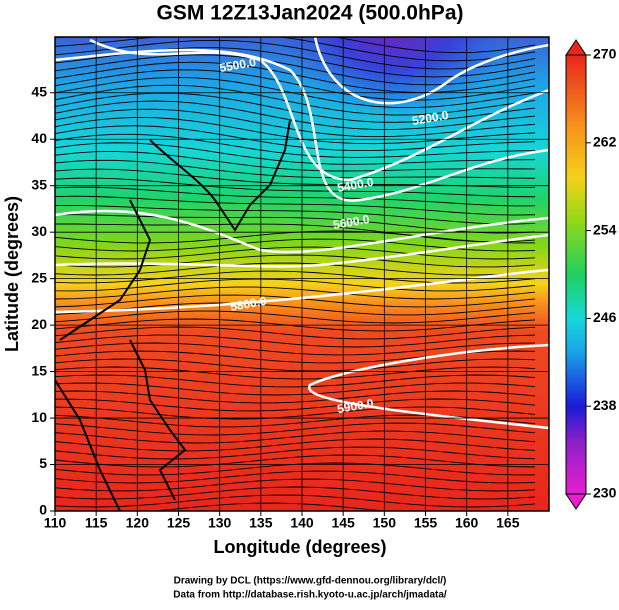 The height and width of the screenshot is (610, 619). I want to click on colorbar-under, so click(576, 501).